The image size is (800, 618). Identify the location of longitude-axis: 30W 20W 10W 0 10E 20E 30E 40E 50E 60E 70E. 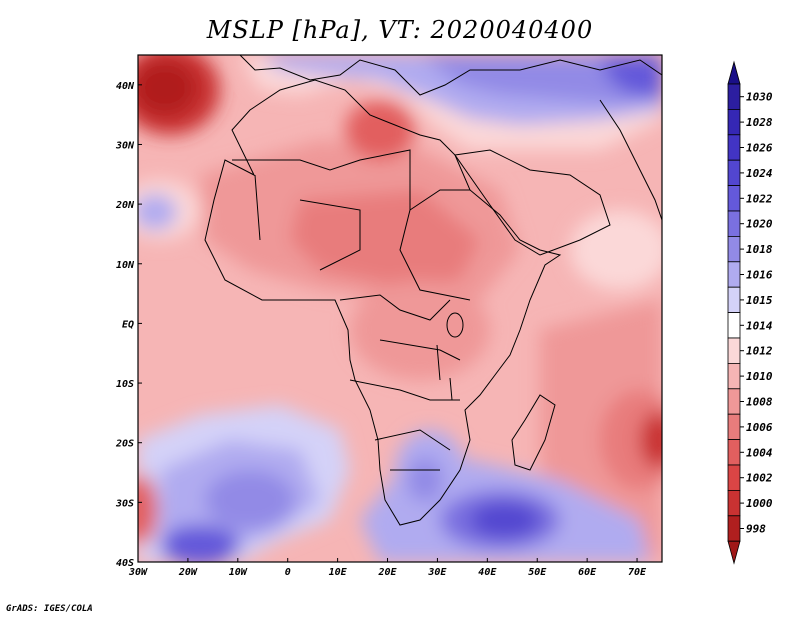
(387, 568).